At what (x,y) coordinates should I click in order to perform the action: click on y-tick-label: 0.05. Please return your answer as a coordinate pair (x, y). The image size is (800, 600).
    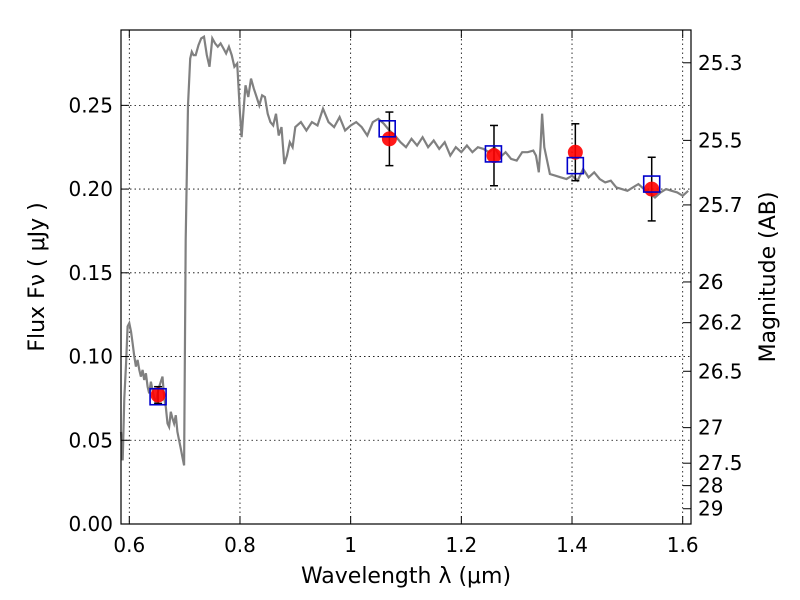
    Looking at the image, I should click on (90, 440).